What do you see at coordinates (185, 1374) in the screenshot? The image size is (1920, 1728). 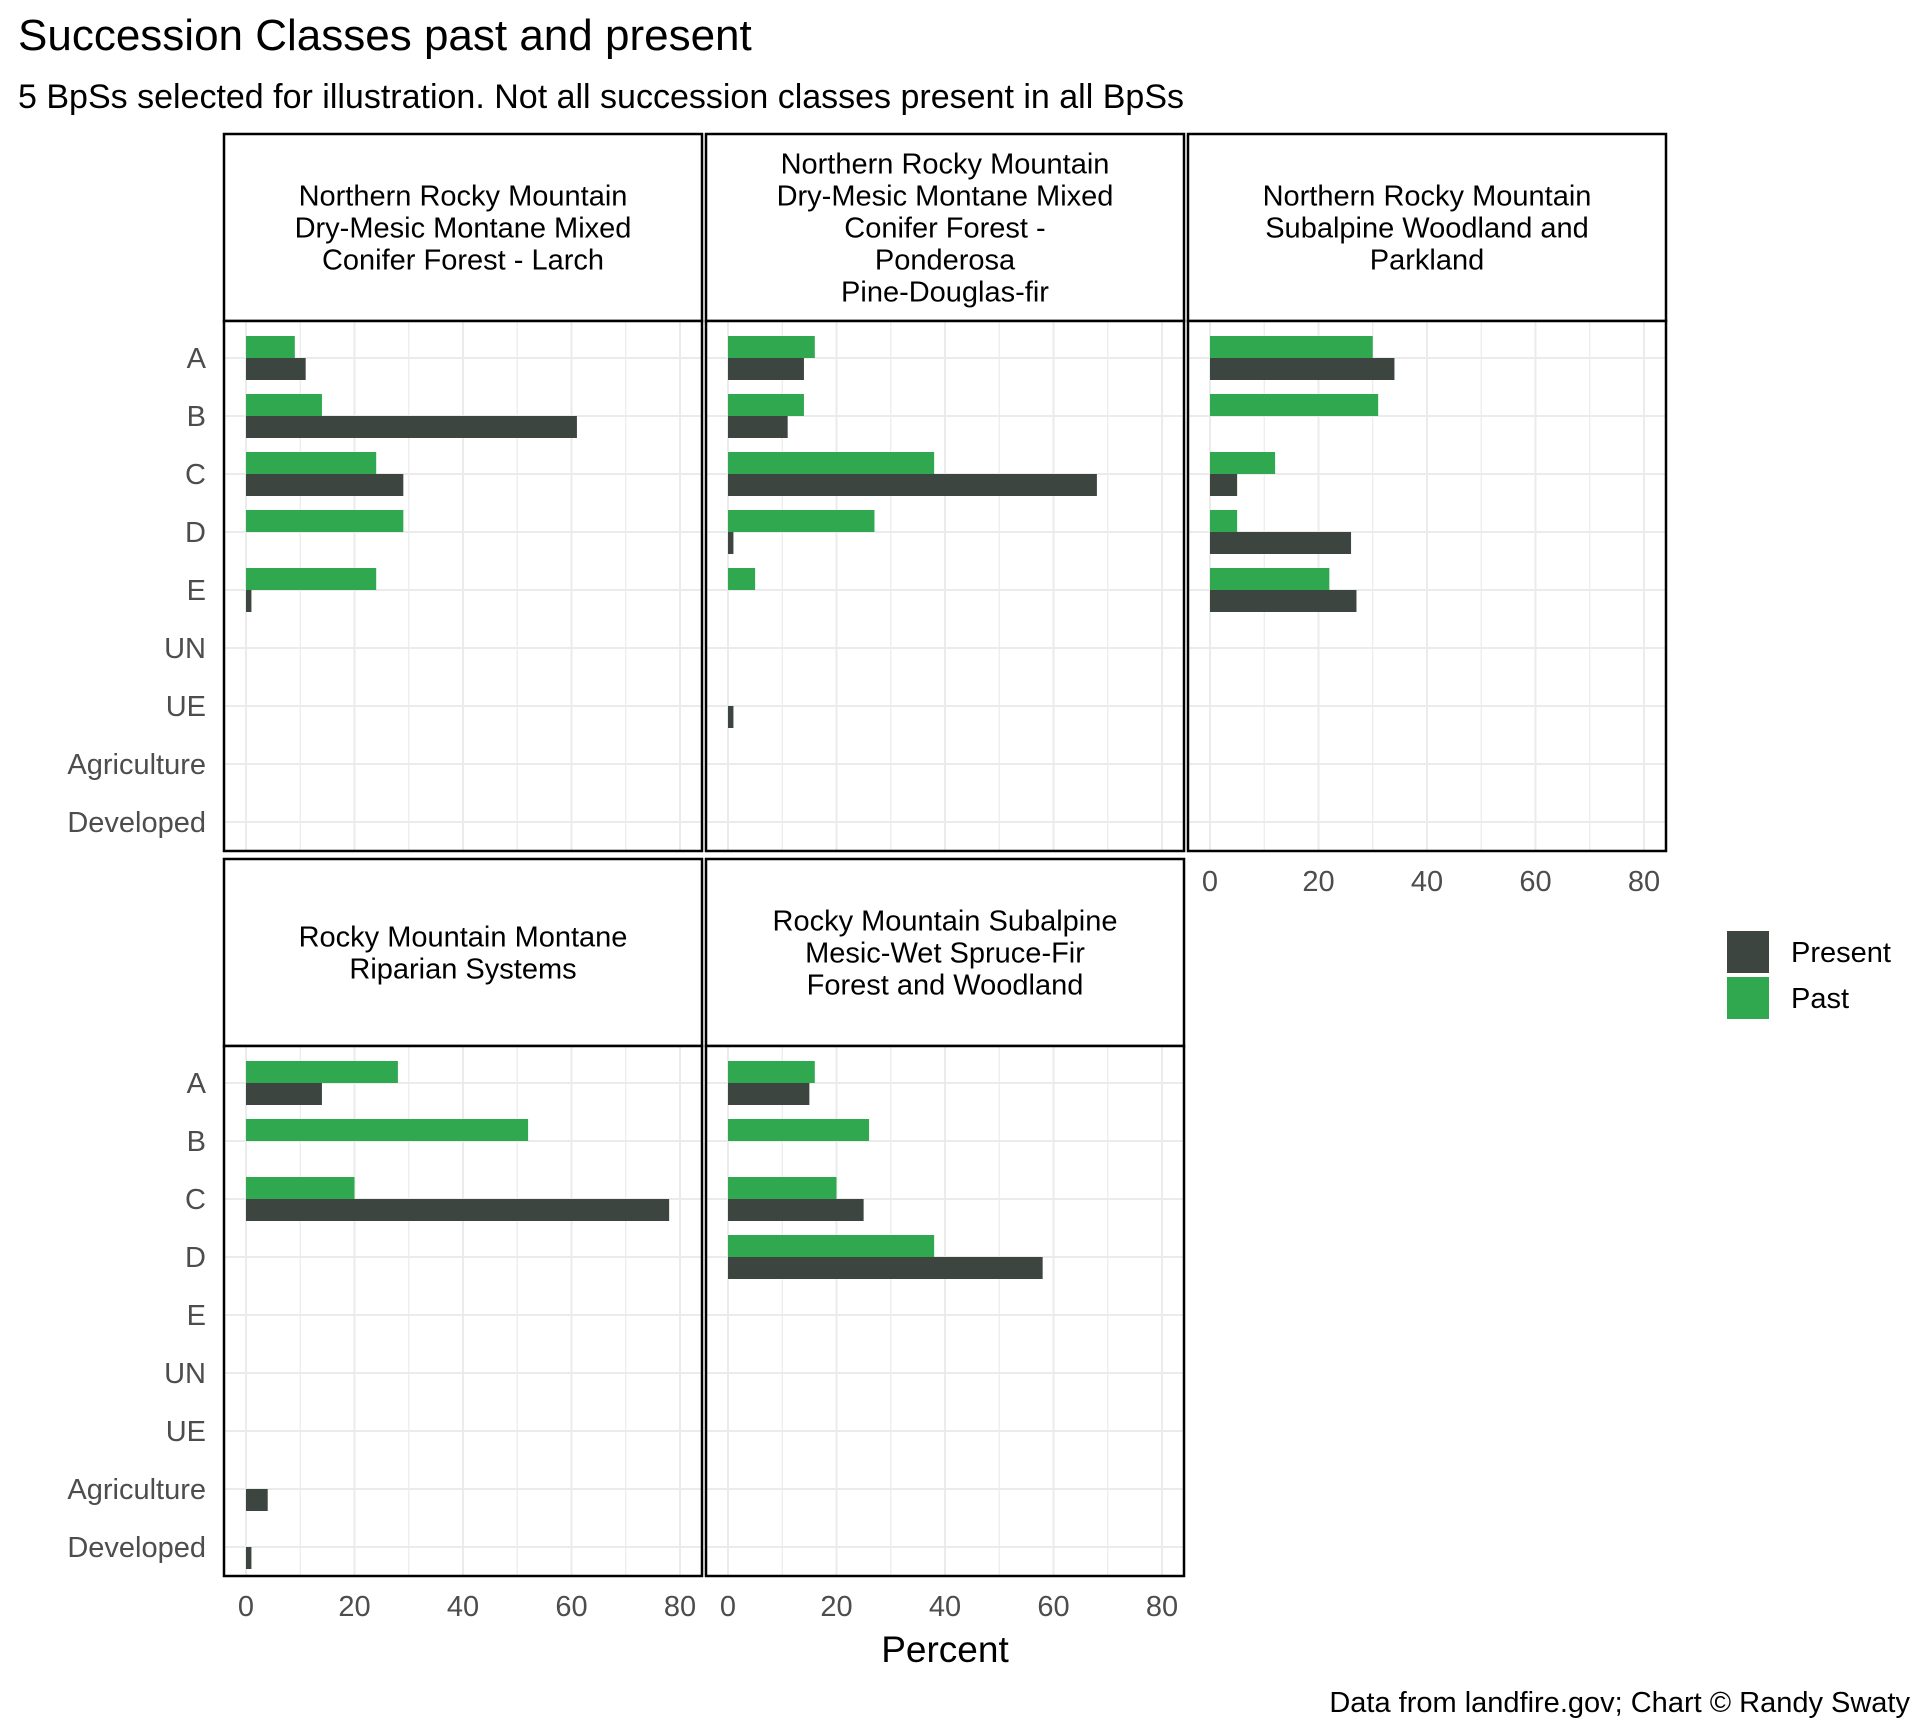 I see `y-tick-label: UN` at bounding box center [185, 1374].